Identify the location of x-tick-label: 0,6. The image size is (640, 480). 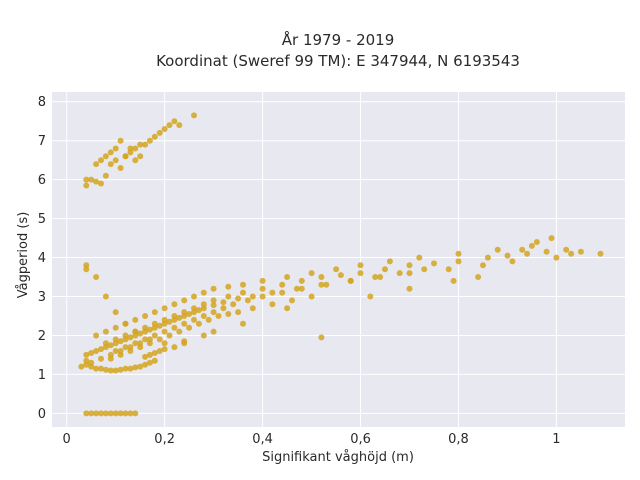
(360, 439).